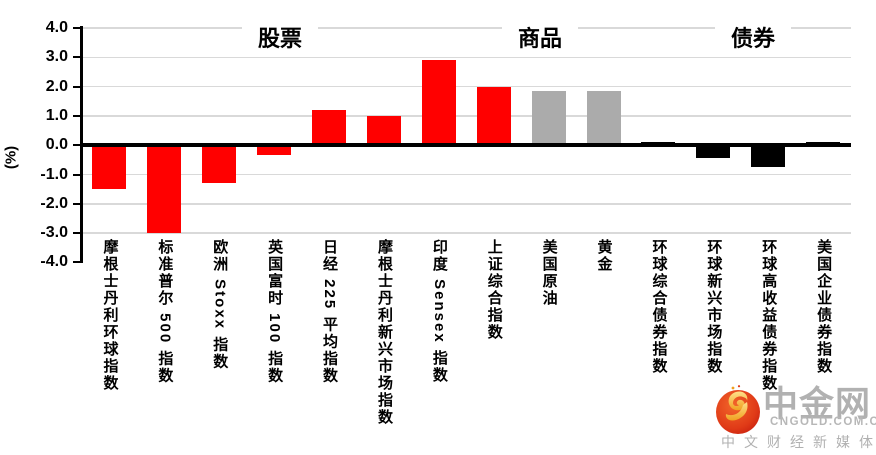  I want to click on category-label: 环球综合债券指数, so click(659, 307).